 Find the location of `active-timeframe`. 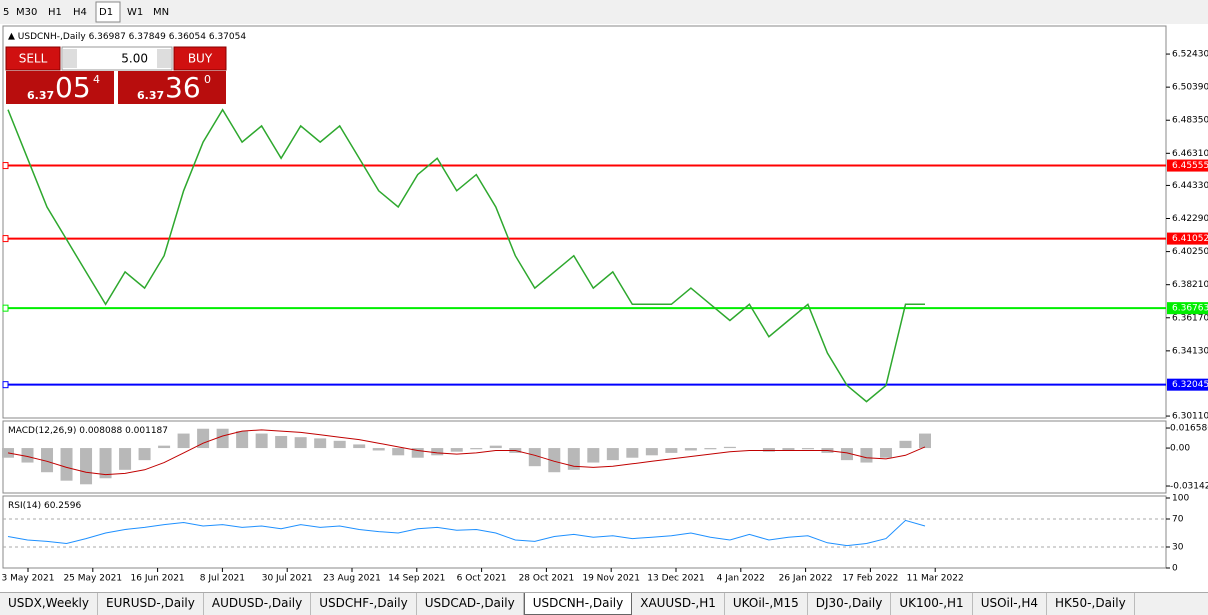

active-timeframe is located at coordinates (108, 12).